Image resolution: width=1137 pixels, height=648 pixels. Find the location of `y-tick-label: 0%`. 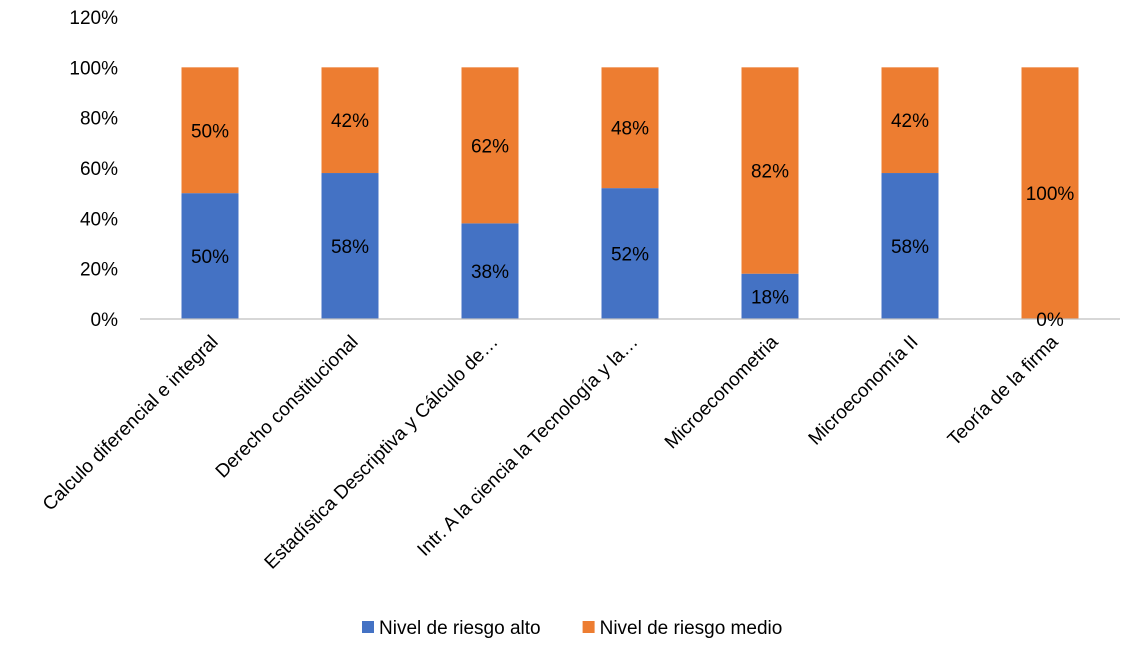

y-tick-label: 0% is located at coordinates (105, 320).